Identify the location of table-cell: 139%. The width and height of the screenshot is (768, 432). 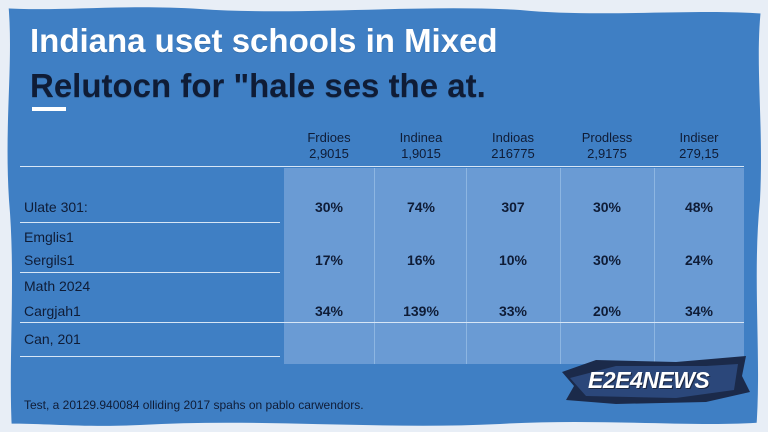
(421, 311).